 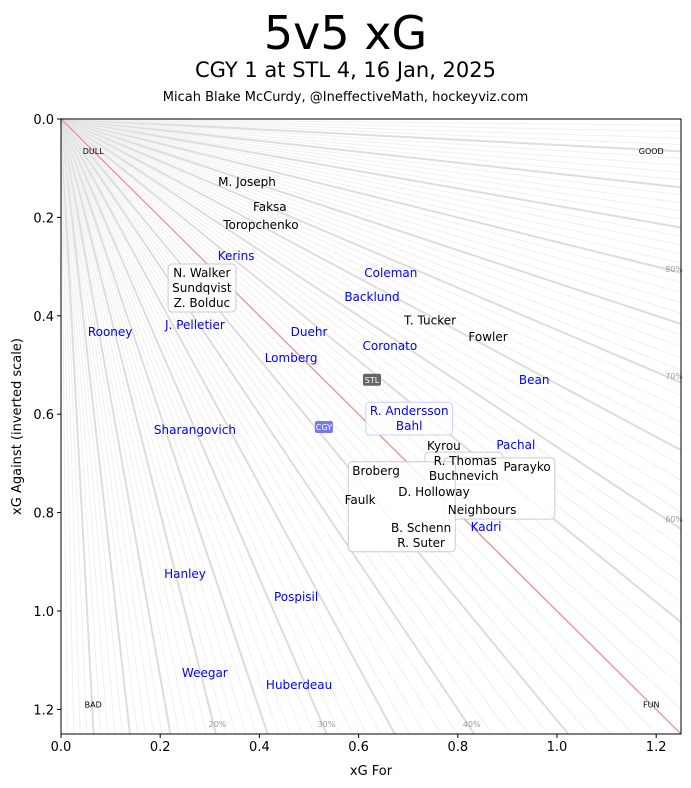 I want to click on player-label: Parayko, so click(x=526, y=467).